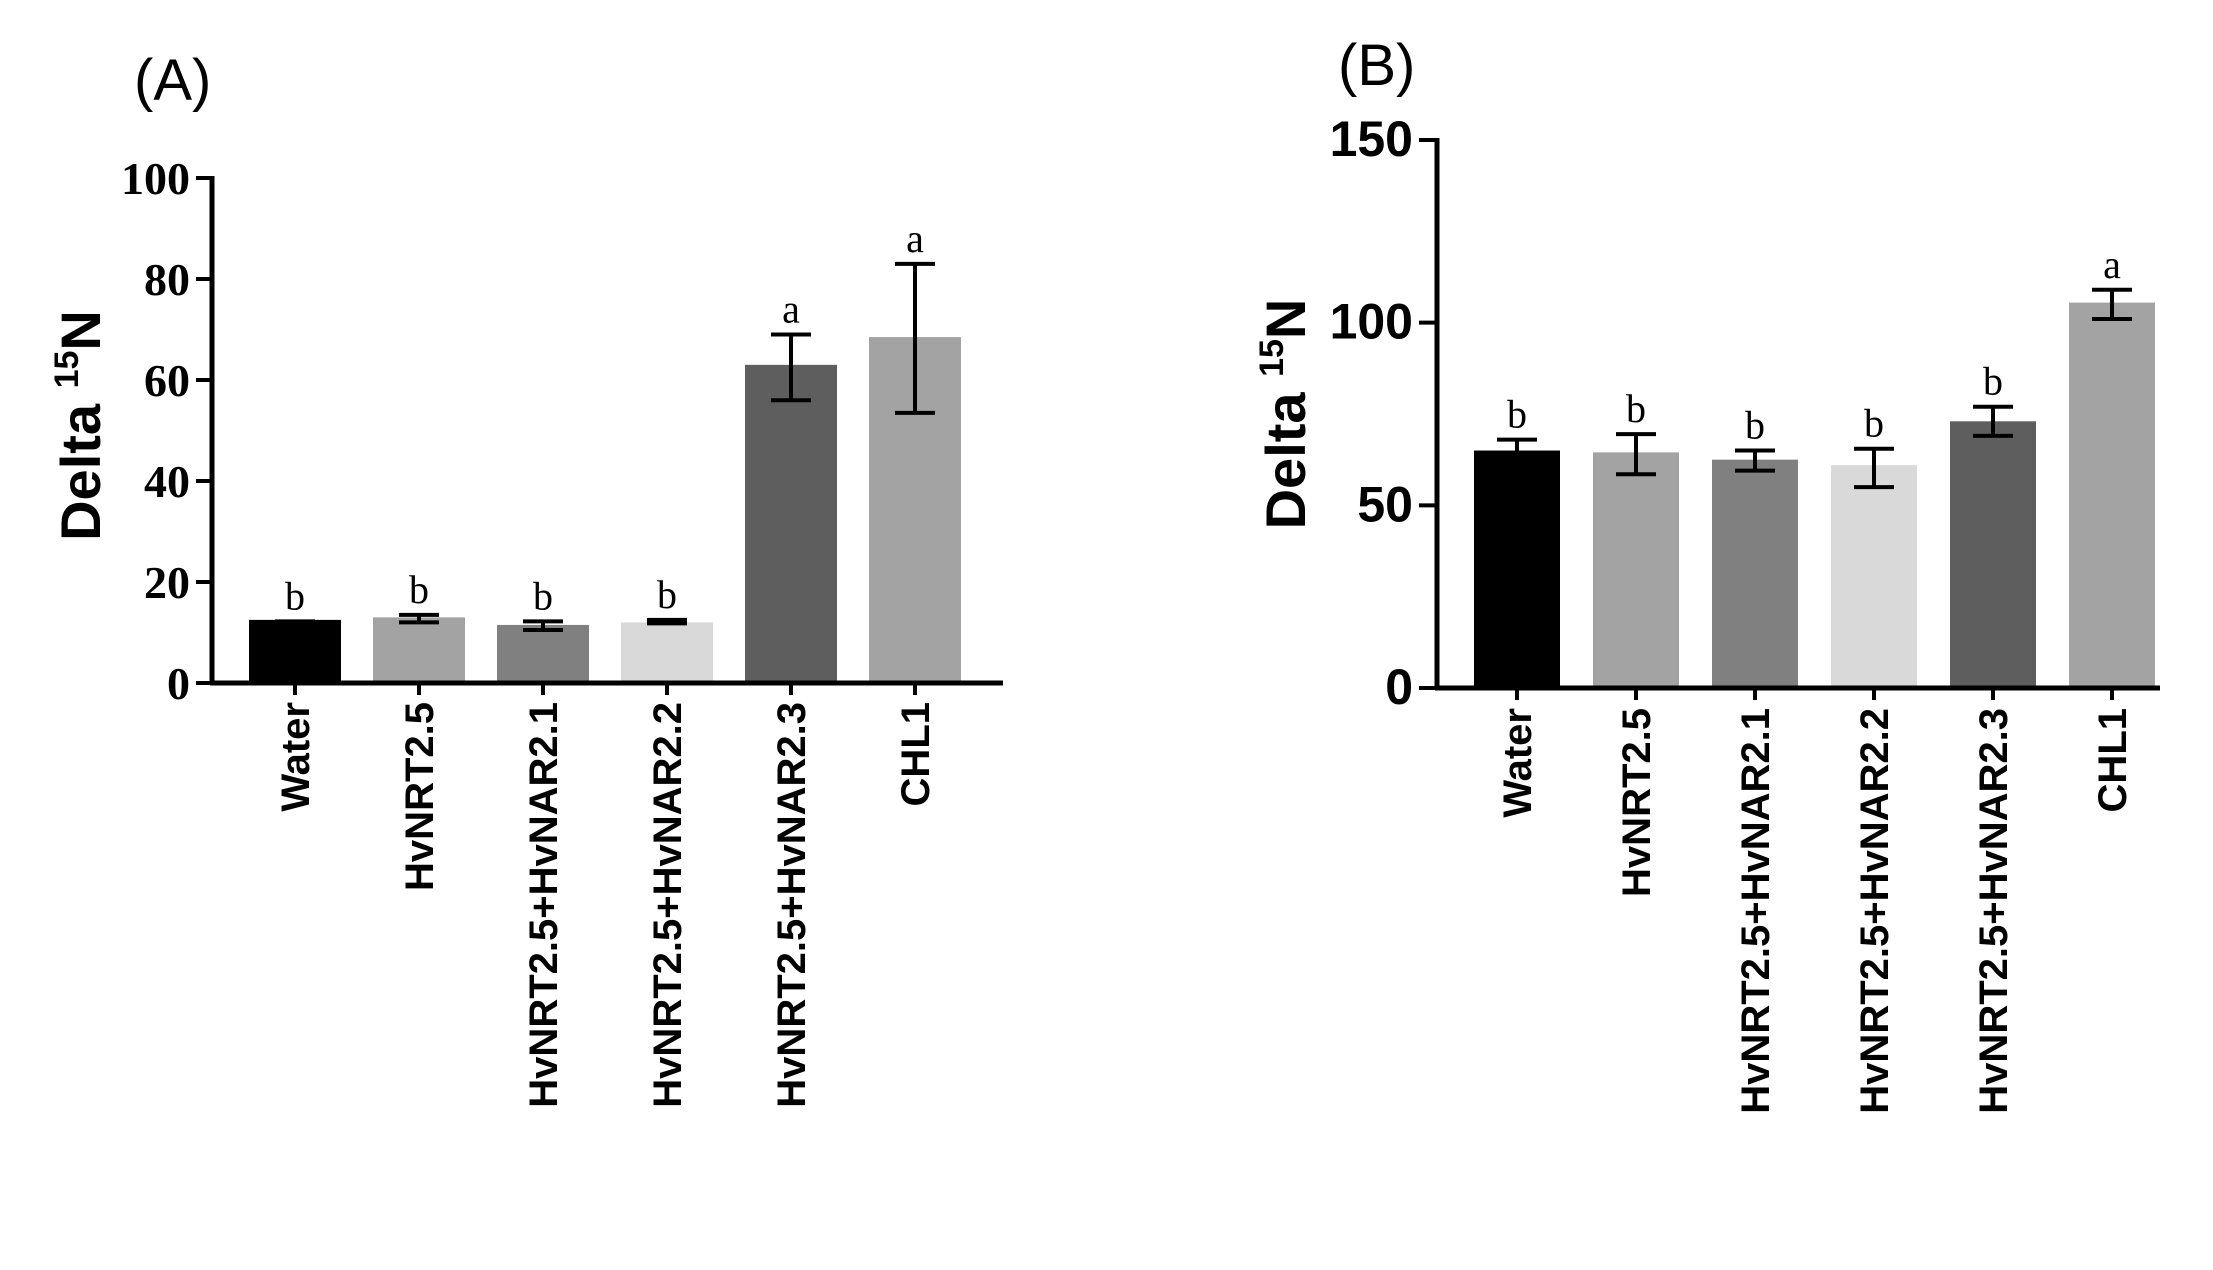 Image resolution: width=2213 pixels, height=1270 pixels. What do you see at coordinates (668, 905) in the screenshot?
I see `panel-a-x-tick-label-4: HvNRT2.5+HvNAR2.2` at bounding box center [668, 905].